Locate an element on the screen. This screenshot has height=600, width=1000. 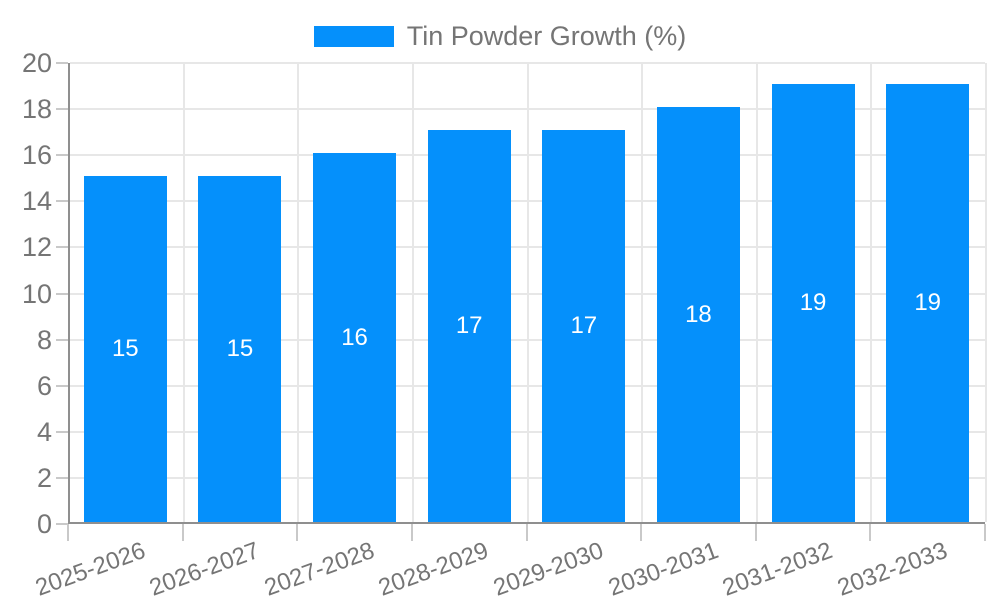
bar: 16 is located at coordinates (355, 337).